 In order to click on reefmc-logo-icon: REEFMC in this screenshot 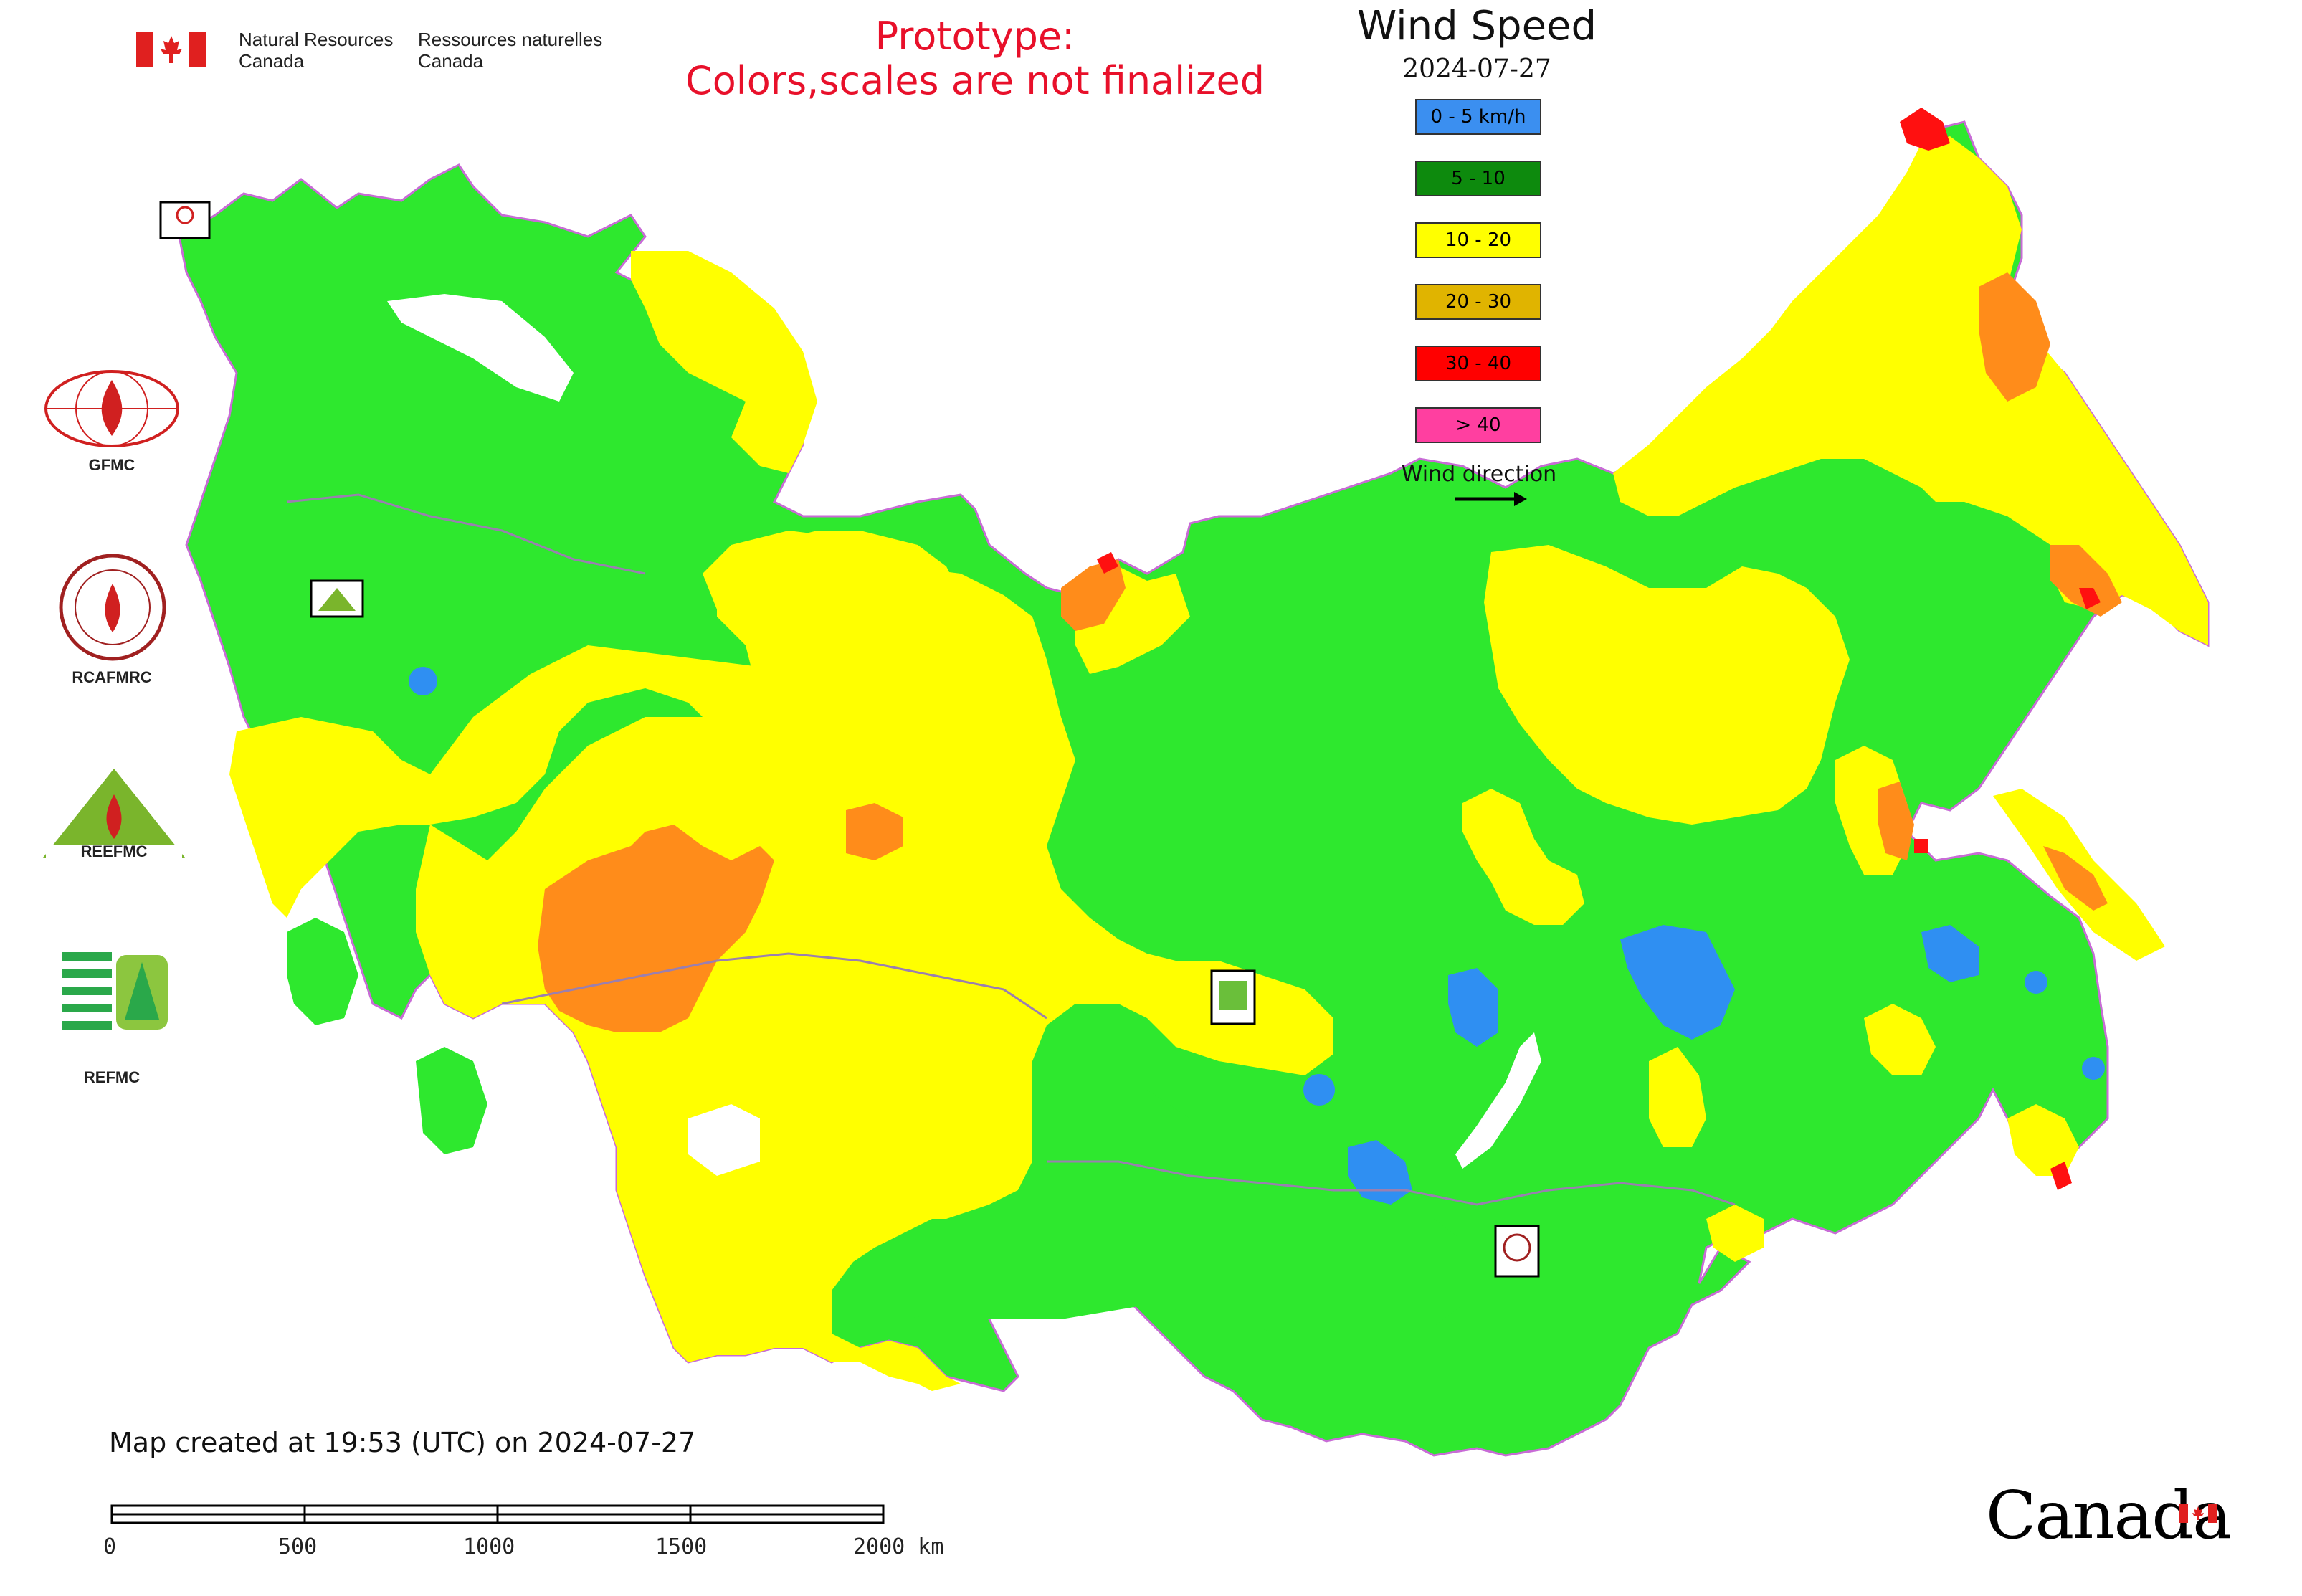, I will do `click(114, 818)`.